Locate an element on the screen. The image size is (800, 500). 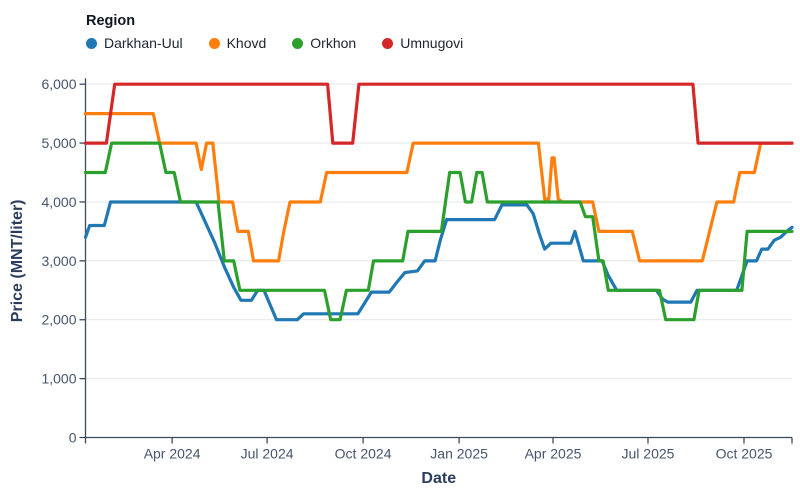
x-tick-label-apr-2024: Apr 2024 is located at coordinates (172, 454).